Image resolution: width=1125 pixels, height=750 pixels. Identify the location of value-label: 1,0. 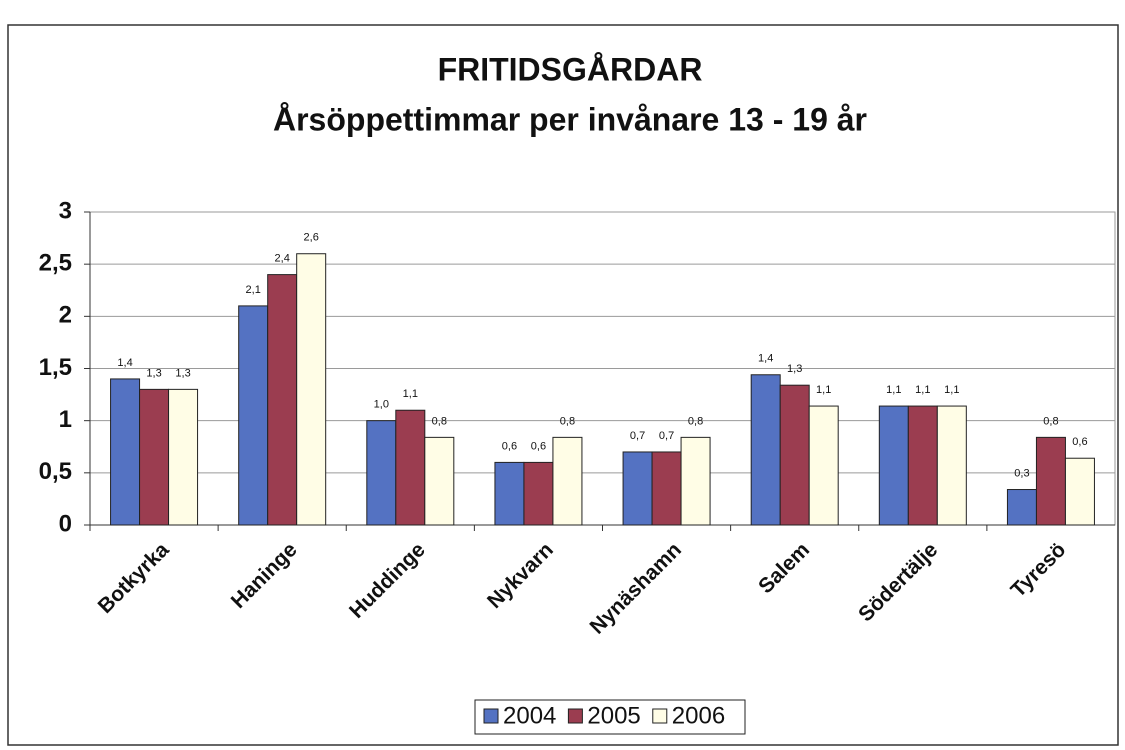
(381, 405).